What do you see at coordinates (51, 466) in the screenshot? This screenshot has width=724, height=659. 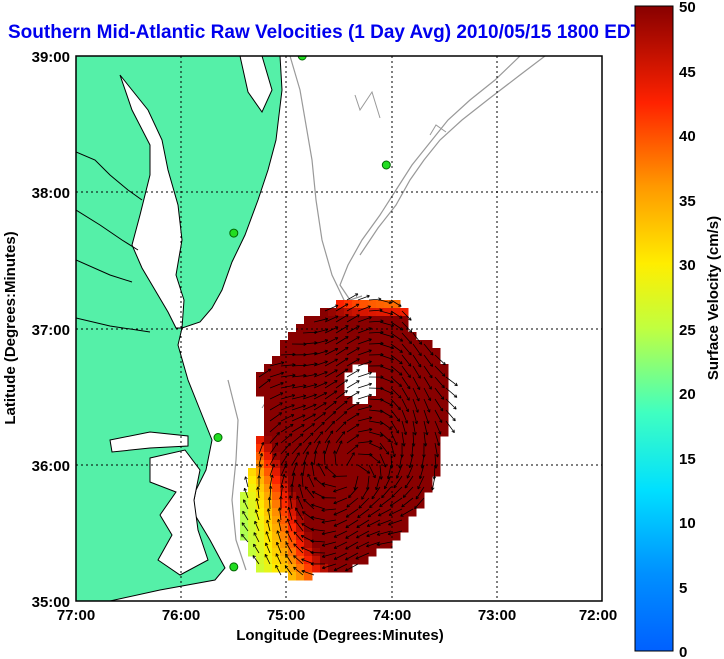 I see `y-tick-label: 36:00` at bounding box center [51, 466].